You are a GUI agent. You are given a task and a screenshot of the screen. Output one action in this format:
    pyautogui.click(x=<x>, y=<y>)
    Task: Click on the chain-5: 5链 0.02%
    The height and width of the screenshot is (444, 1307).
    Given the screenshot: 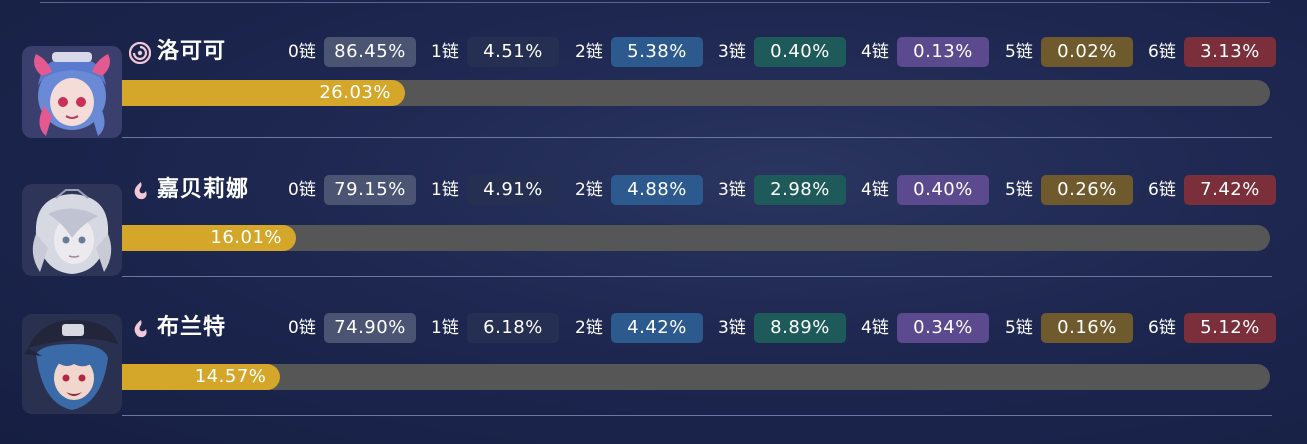 What is the action you would take?
    pyautogui.click(x=1069, y=52)
    